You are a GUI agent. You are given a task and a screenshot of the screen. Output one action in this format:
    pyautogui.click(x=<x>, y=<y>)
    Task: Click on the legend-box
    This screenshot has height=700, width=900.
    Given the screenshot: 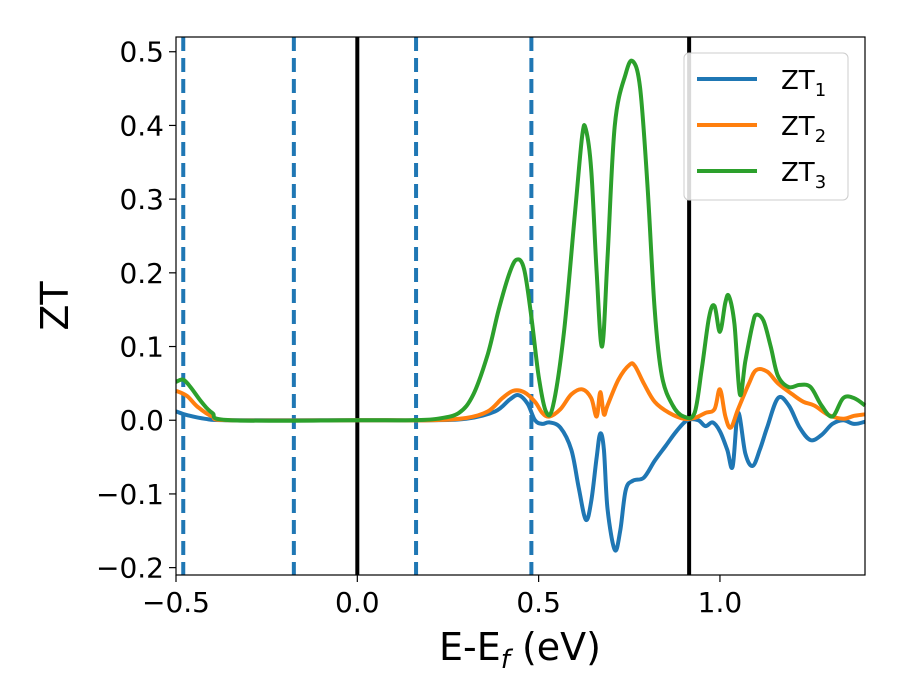 What is the action you would take?
    pyautogui.click(x=766, y=126)
    